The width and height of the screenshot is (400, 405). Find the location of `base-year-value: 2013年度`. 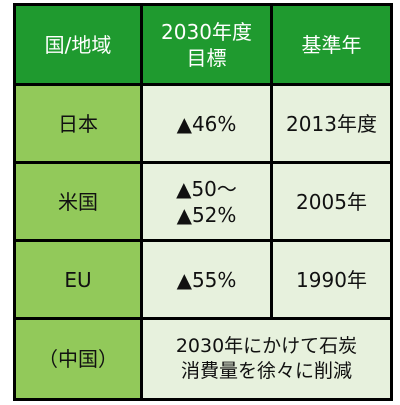

base-year-value: 2013年度 is located at coordinates (331, 123).